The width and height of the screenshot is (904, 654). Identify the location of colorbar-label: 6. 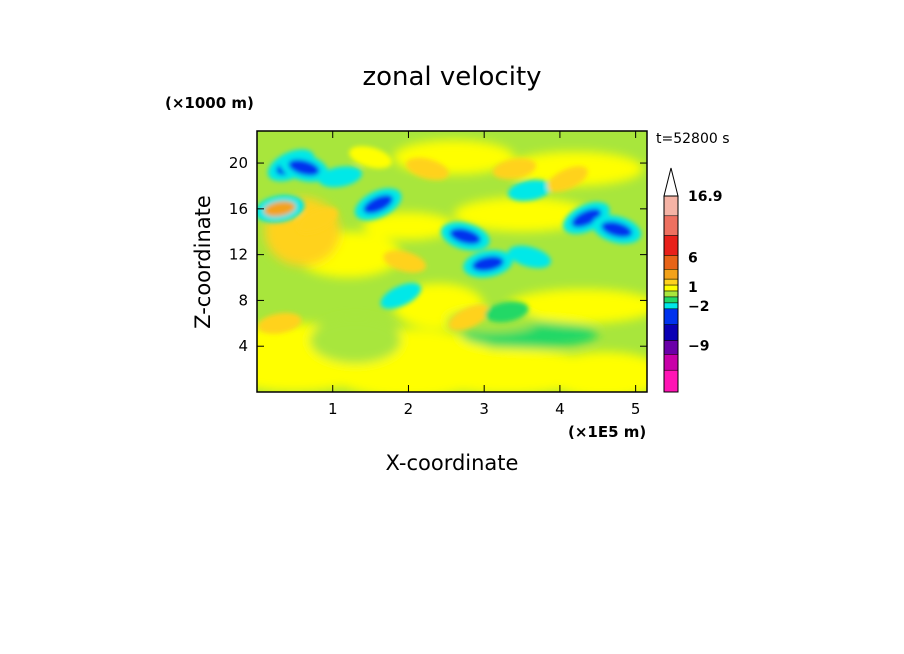
(693, 258).